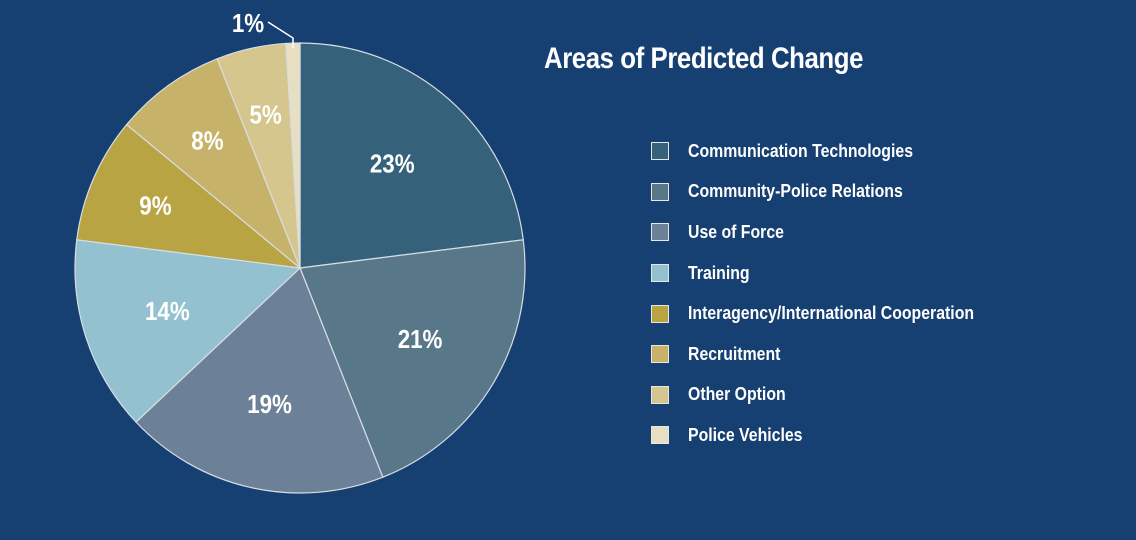  I want to click on chart-title: Areas of Predicted Change, so click(704, 58).